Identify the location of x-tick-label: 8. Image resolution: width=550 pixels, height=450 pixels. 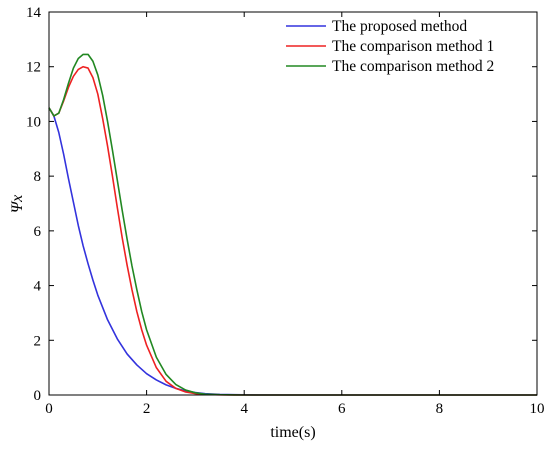
(440, 409).